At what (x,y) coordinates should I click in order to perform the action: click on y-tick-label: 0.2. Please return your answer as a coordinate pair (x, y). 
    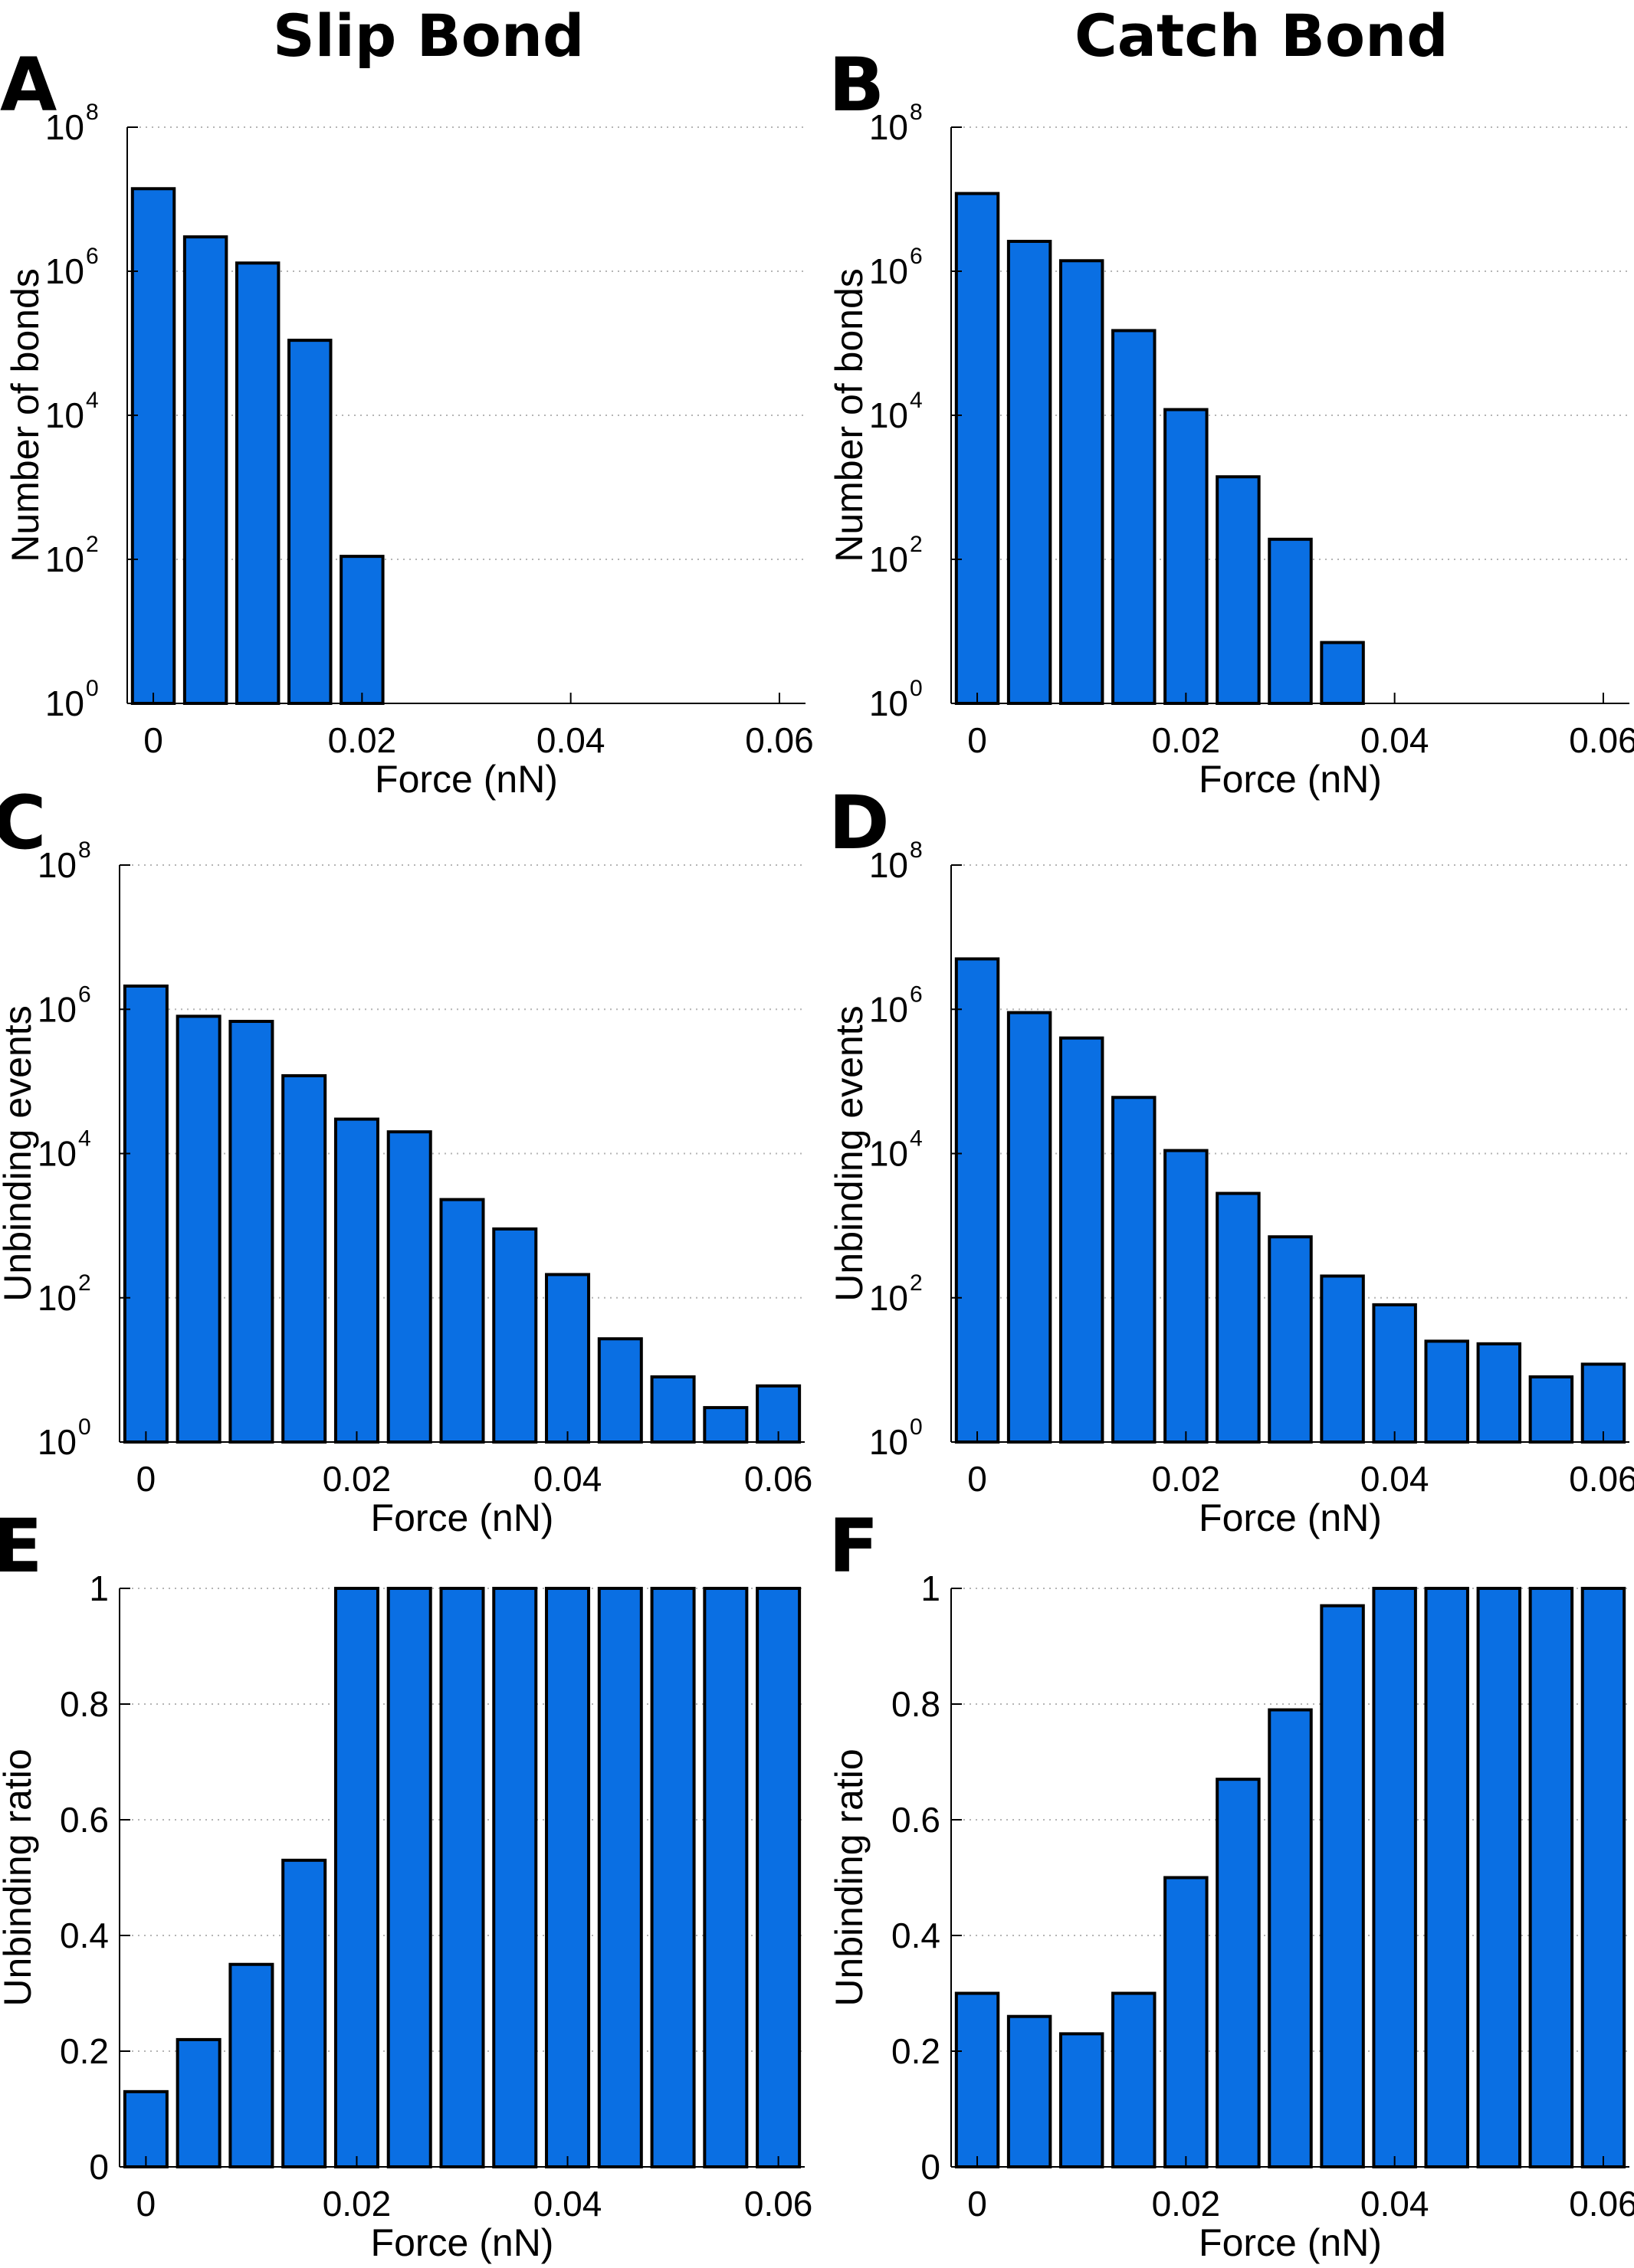
    Looking at the image, I should click on (84, 2051).